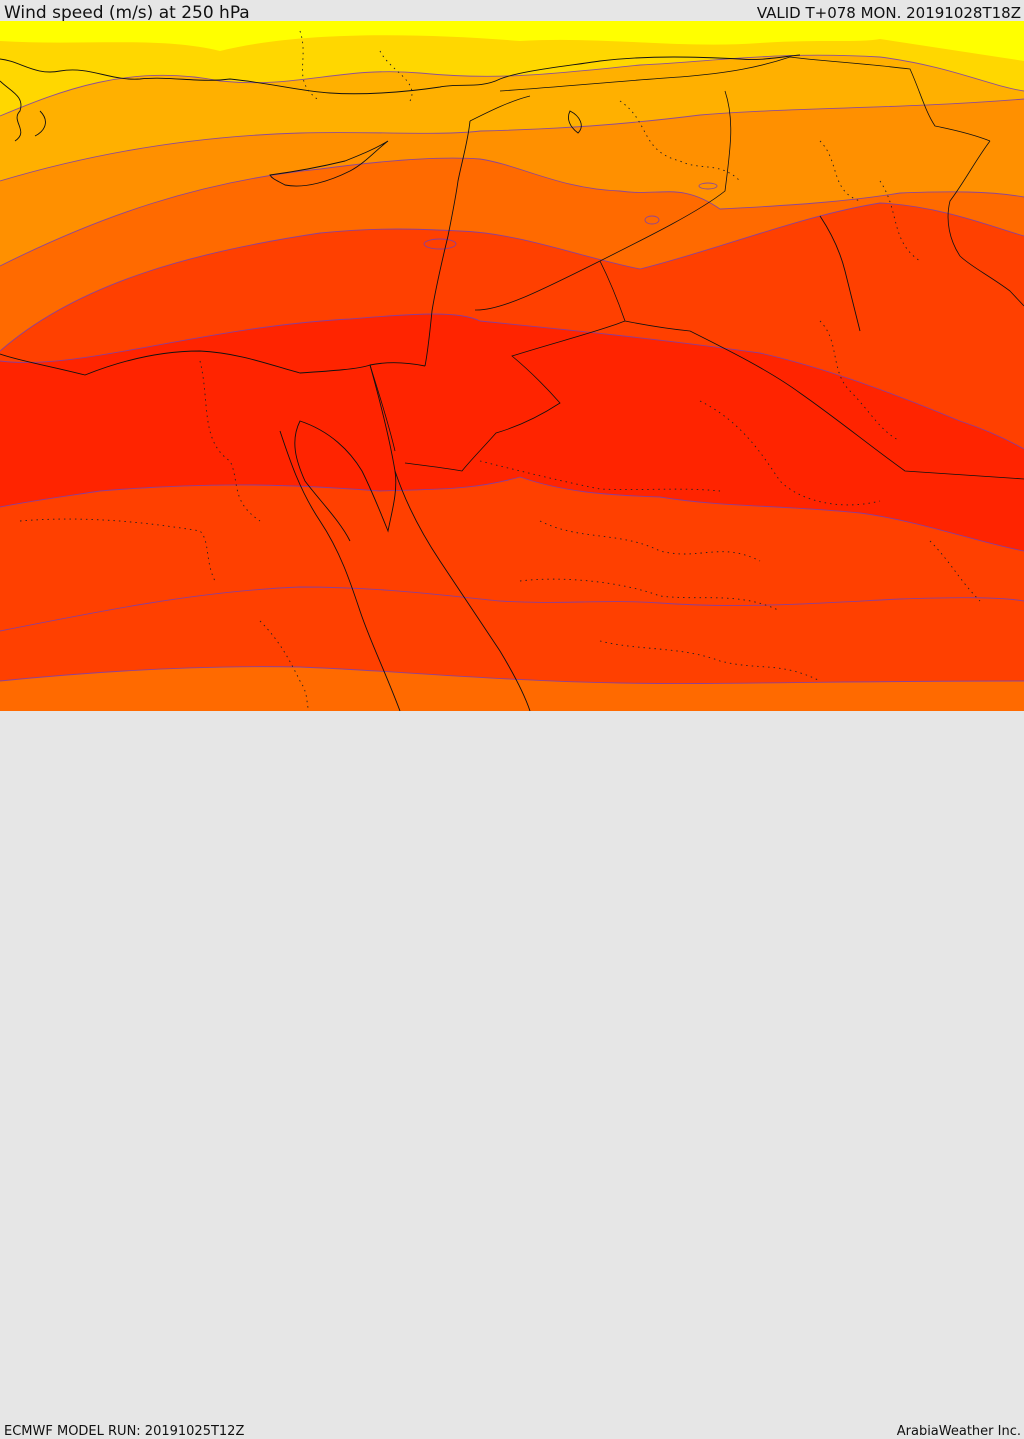 The height and width of the screenshot is (1439, 1024). What do you see at coordinates (888, 13) in the screenshot?
I see `valid-time: VALID T+078 MON. 20191028T18Z` at bounding box center [888, 13].